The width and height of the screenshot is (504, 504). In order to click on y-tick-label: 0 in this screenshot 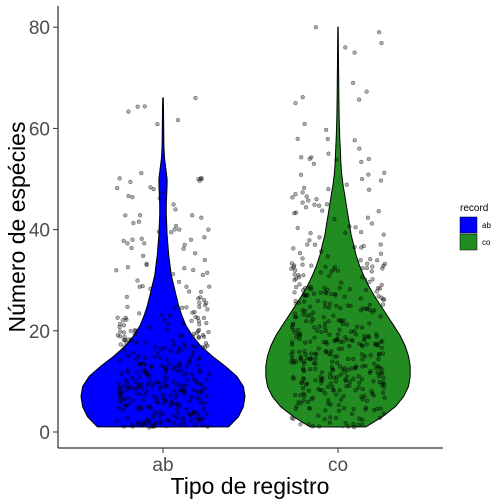, I will do `click(44, 433)`.